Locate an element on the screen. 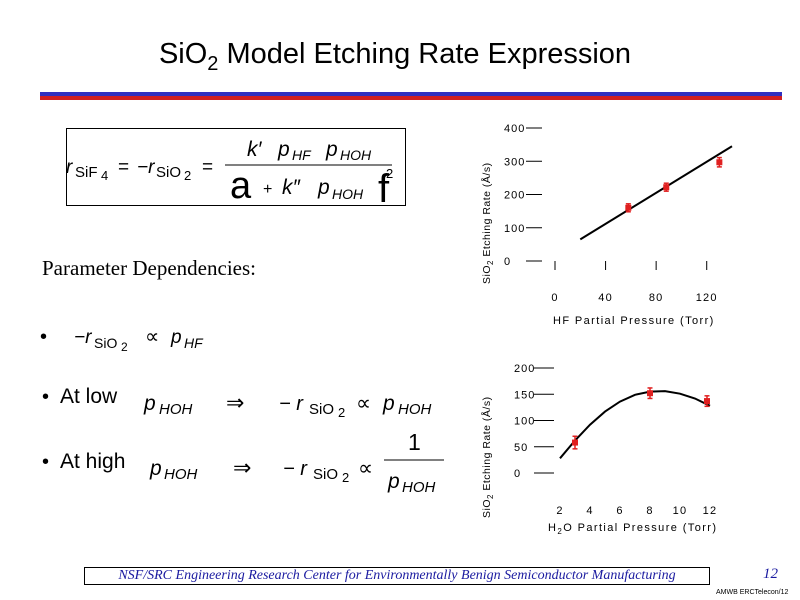 Image resolution: width=800 pixels, height=600 pixels. eq-den-plus: + is located at coordinates (267, 189).